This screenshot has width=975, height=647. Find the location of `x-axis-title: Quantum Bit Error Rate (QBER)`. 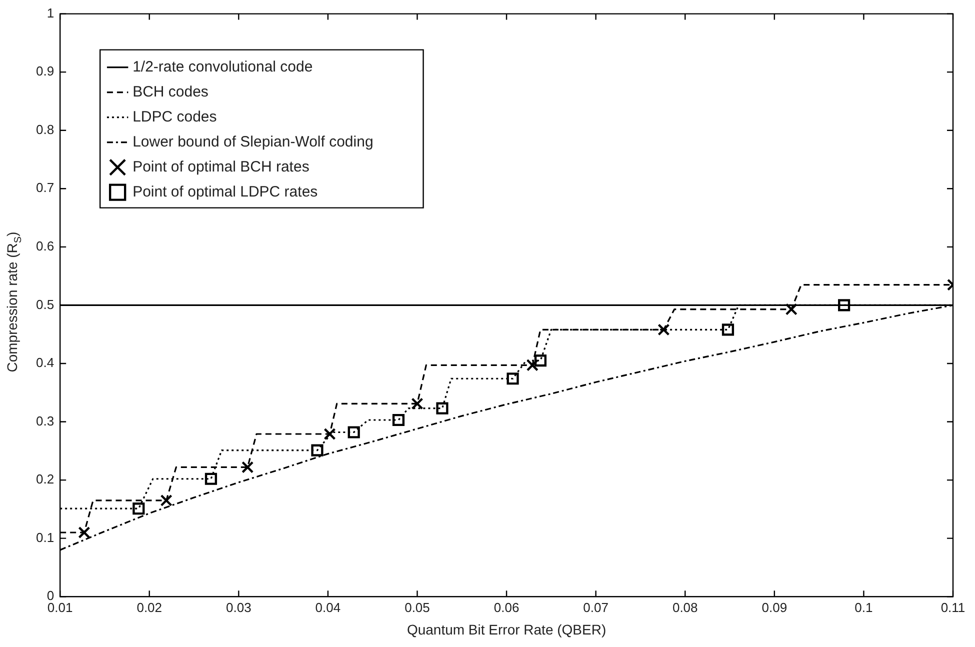

x-axis-title: Quantum Bit Error Rate (QBER) is located at coordinates (506, 629).